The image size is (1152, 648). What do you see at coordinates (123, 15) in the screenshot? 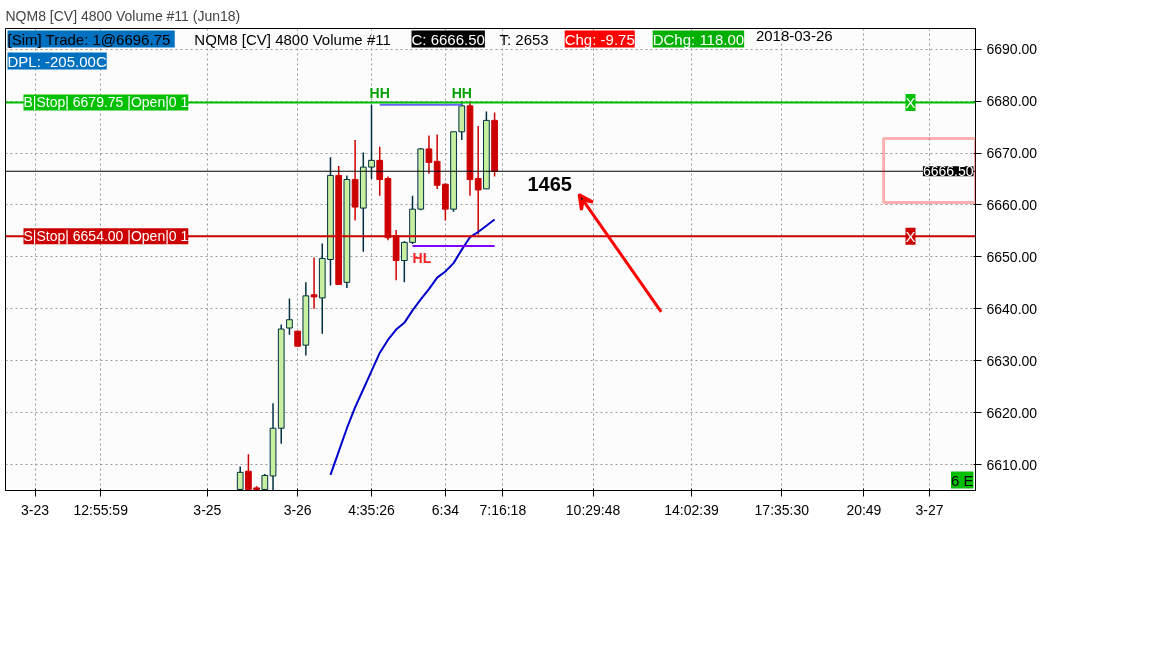
I see `chart-title: NQM8 [CV] 4800 Volume #11 (Jun18)` at bounding box center [123, 15].